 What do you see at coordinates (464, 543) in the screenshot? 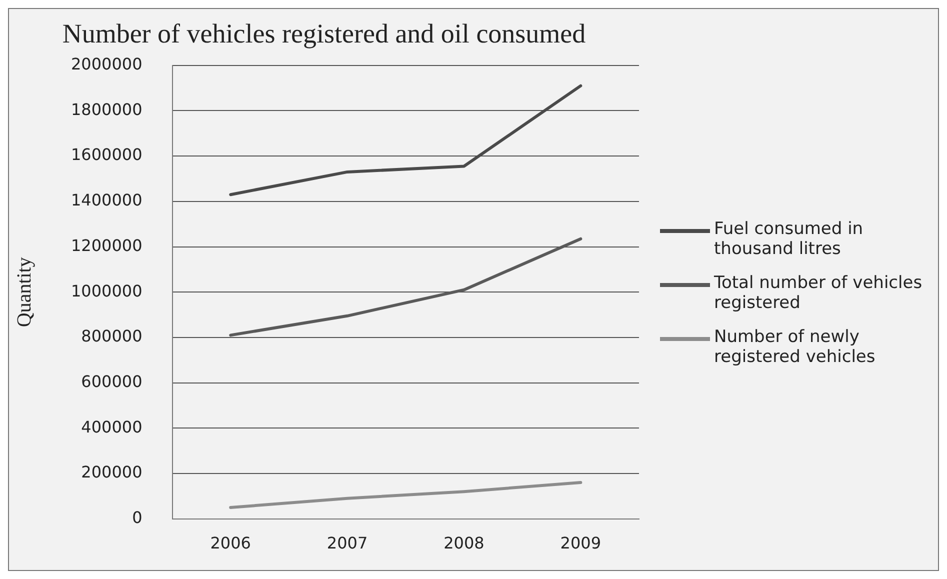
I see `x-tick-label: 2008` at bounding box center [464, 543].